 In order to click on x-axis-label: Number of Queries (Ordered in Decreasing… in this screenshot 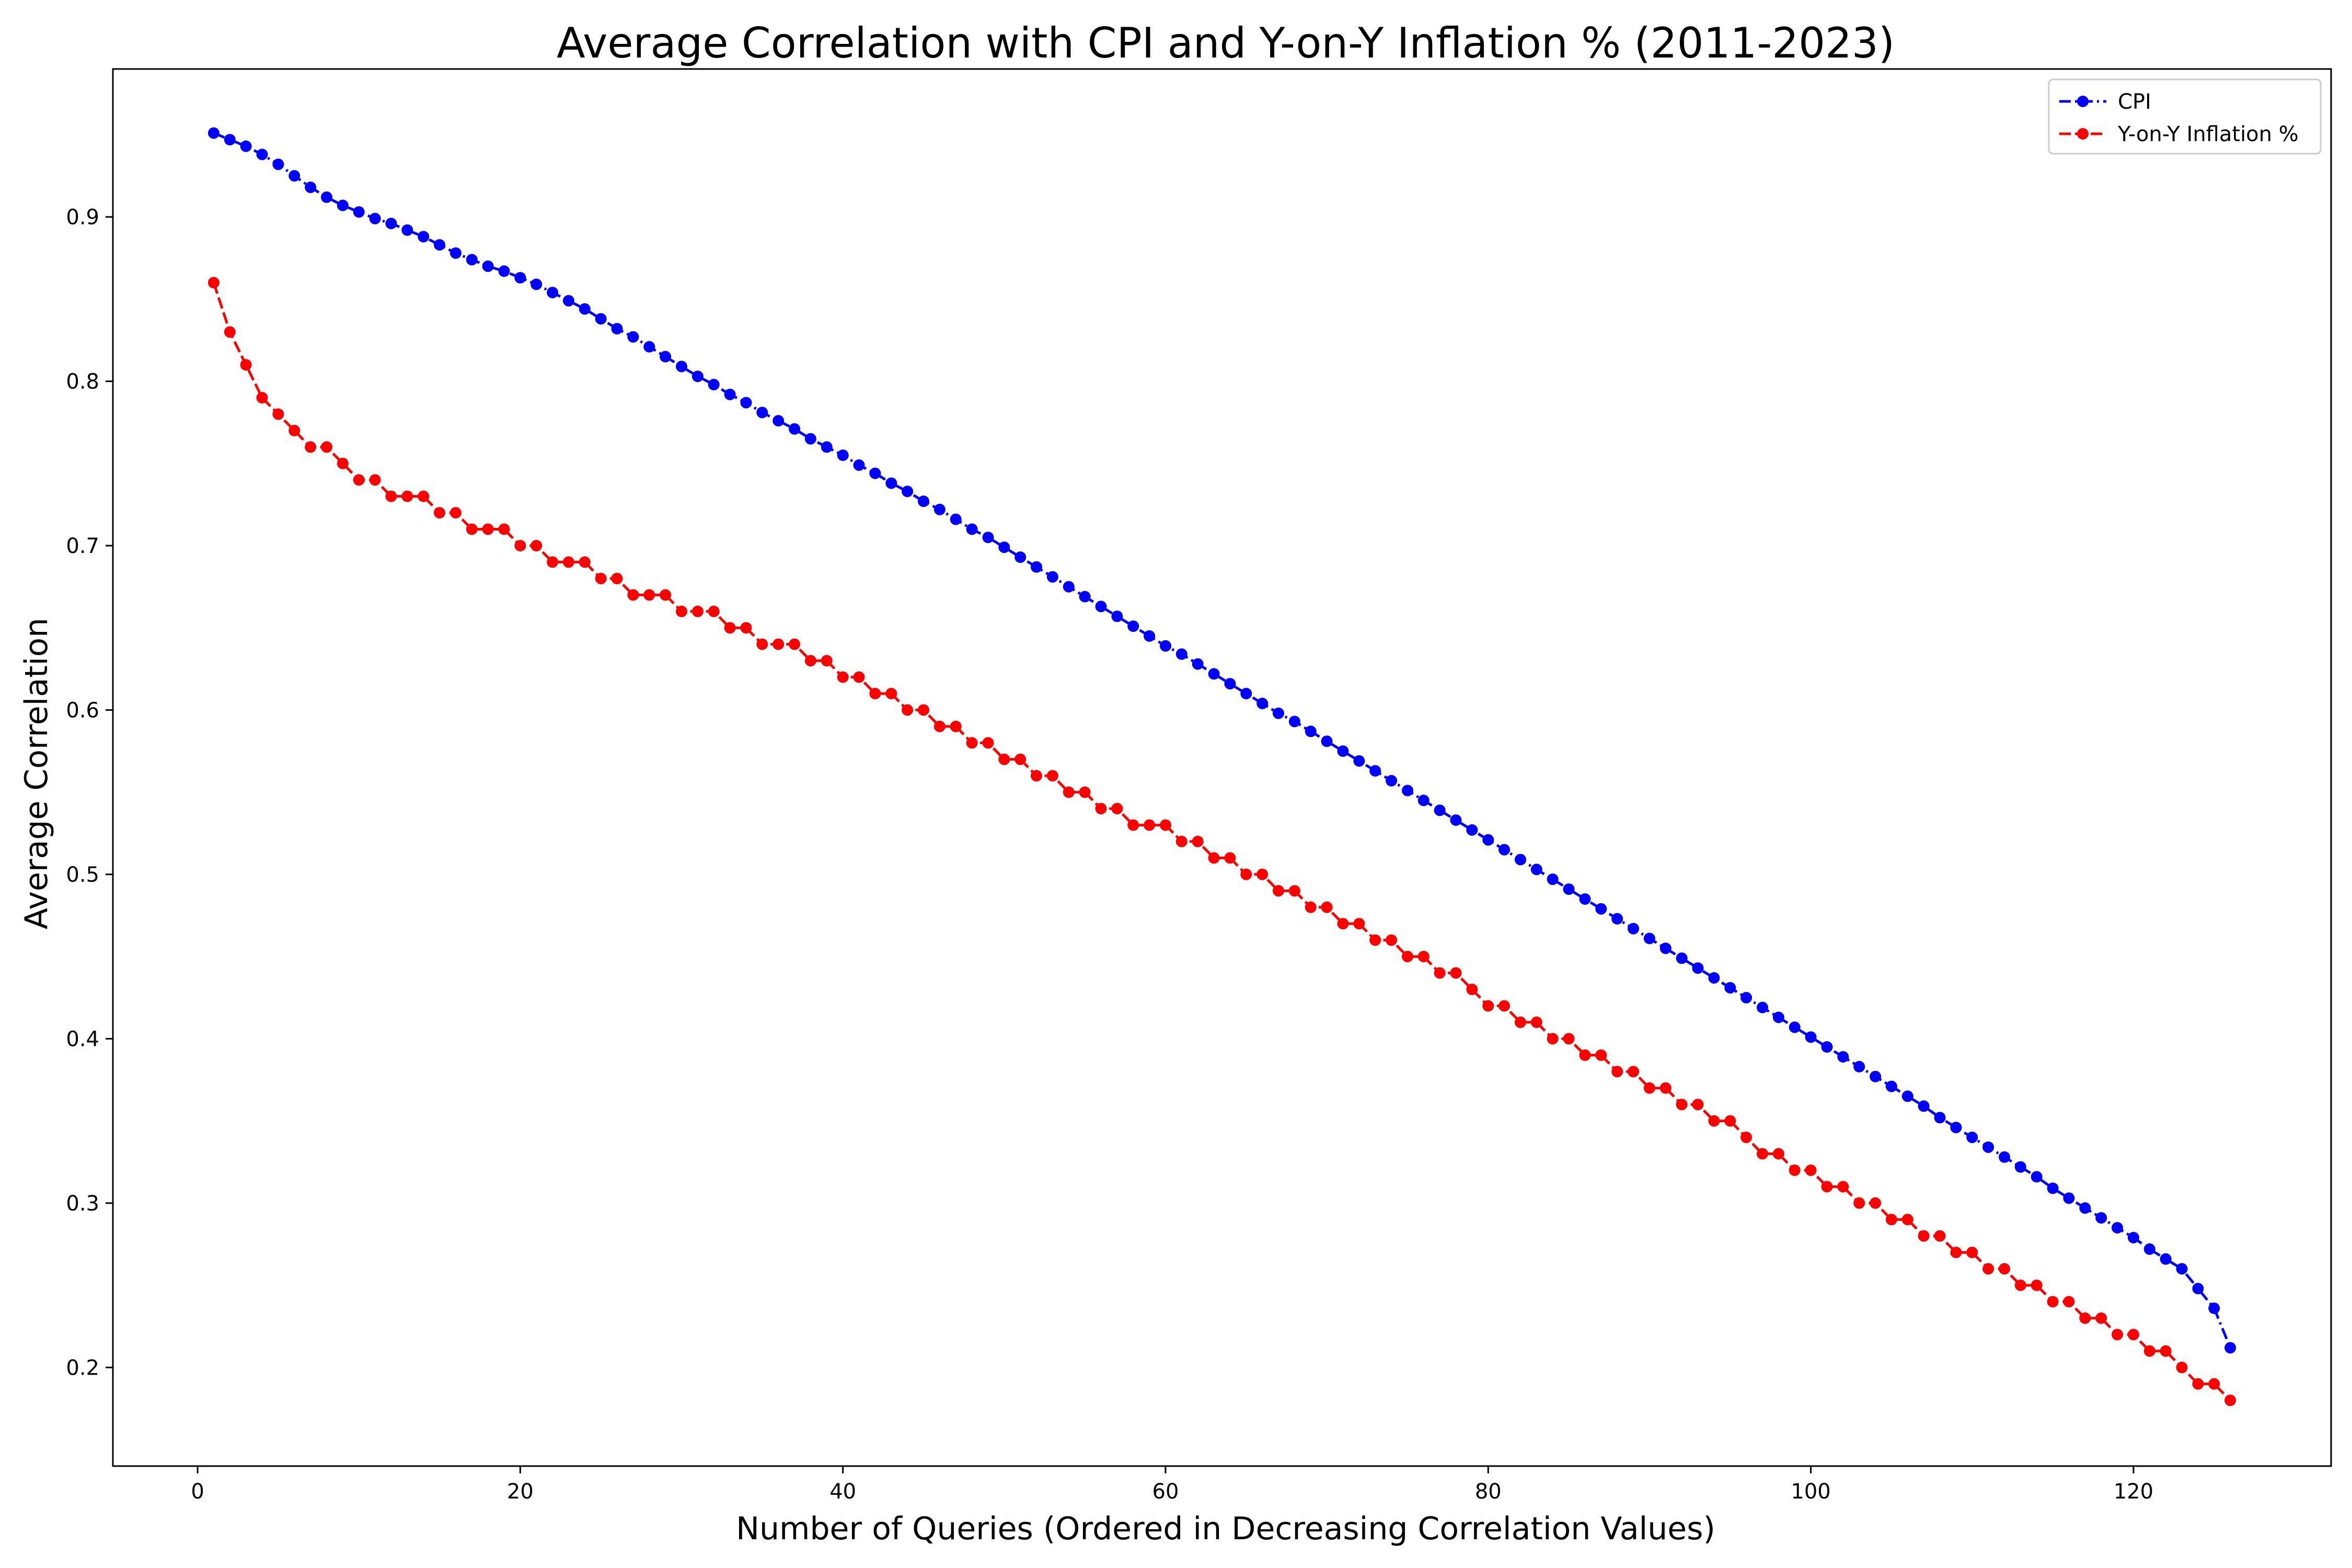, I will do `click(1225, 1529)`.